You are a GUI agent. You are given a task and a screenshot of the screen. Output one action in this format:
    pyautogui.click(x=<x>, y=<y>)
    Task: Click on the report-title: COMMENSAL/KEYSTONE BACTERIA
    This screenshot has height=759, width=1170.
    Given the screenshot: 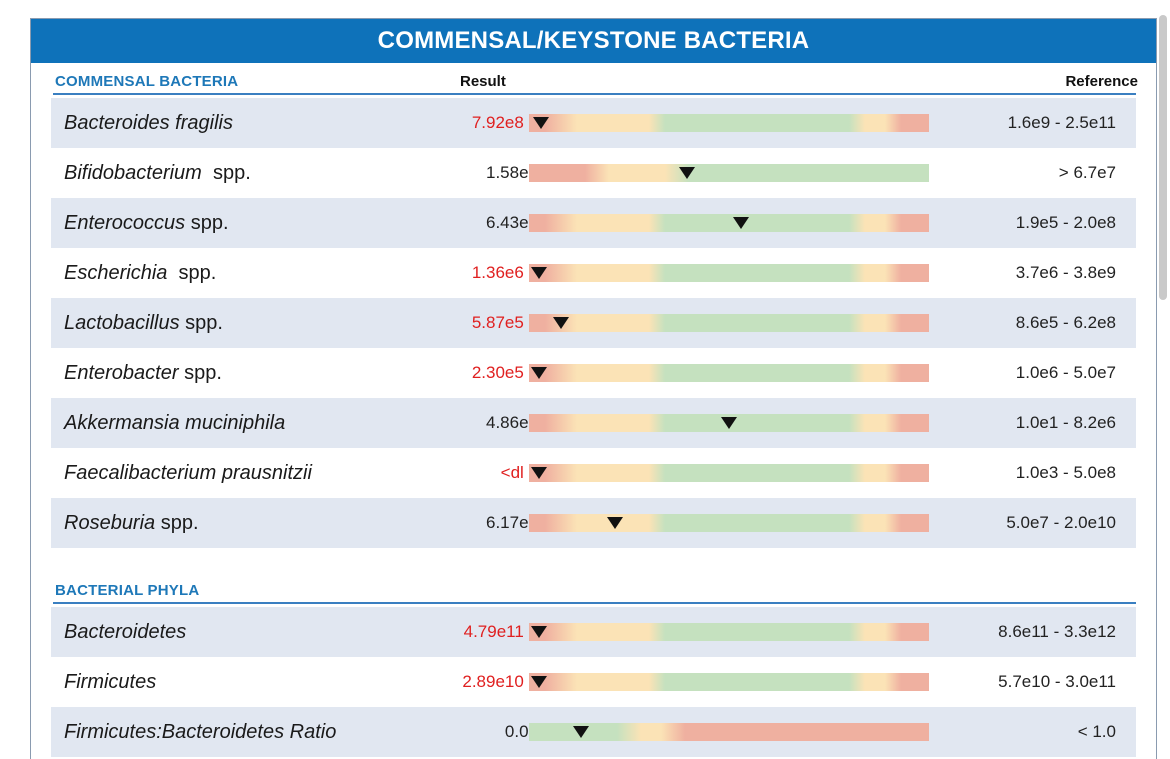 What is the action you would take?
    pyautogui.click(x=593, y=41)
    